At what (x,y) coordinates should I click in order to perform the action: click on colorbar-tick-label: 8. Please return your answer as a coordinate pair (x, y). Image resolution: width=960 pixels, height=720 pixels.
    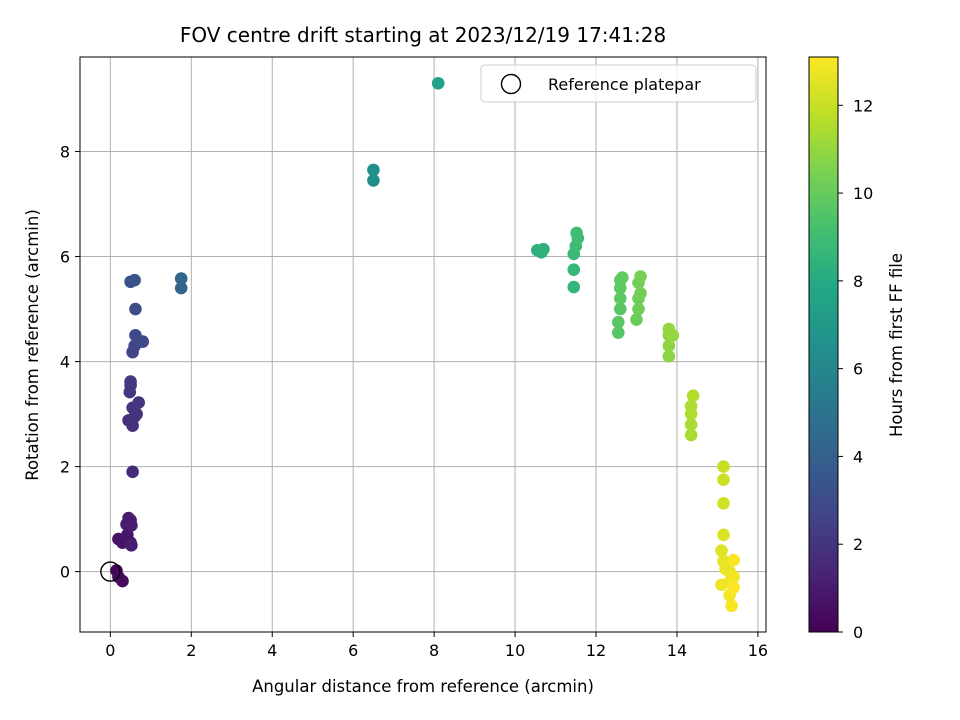
    Looking at the image, I should click on (858, 281).